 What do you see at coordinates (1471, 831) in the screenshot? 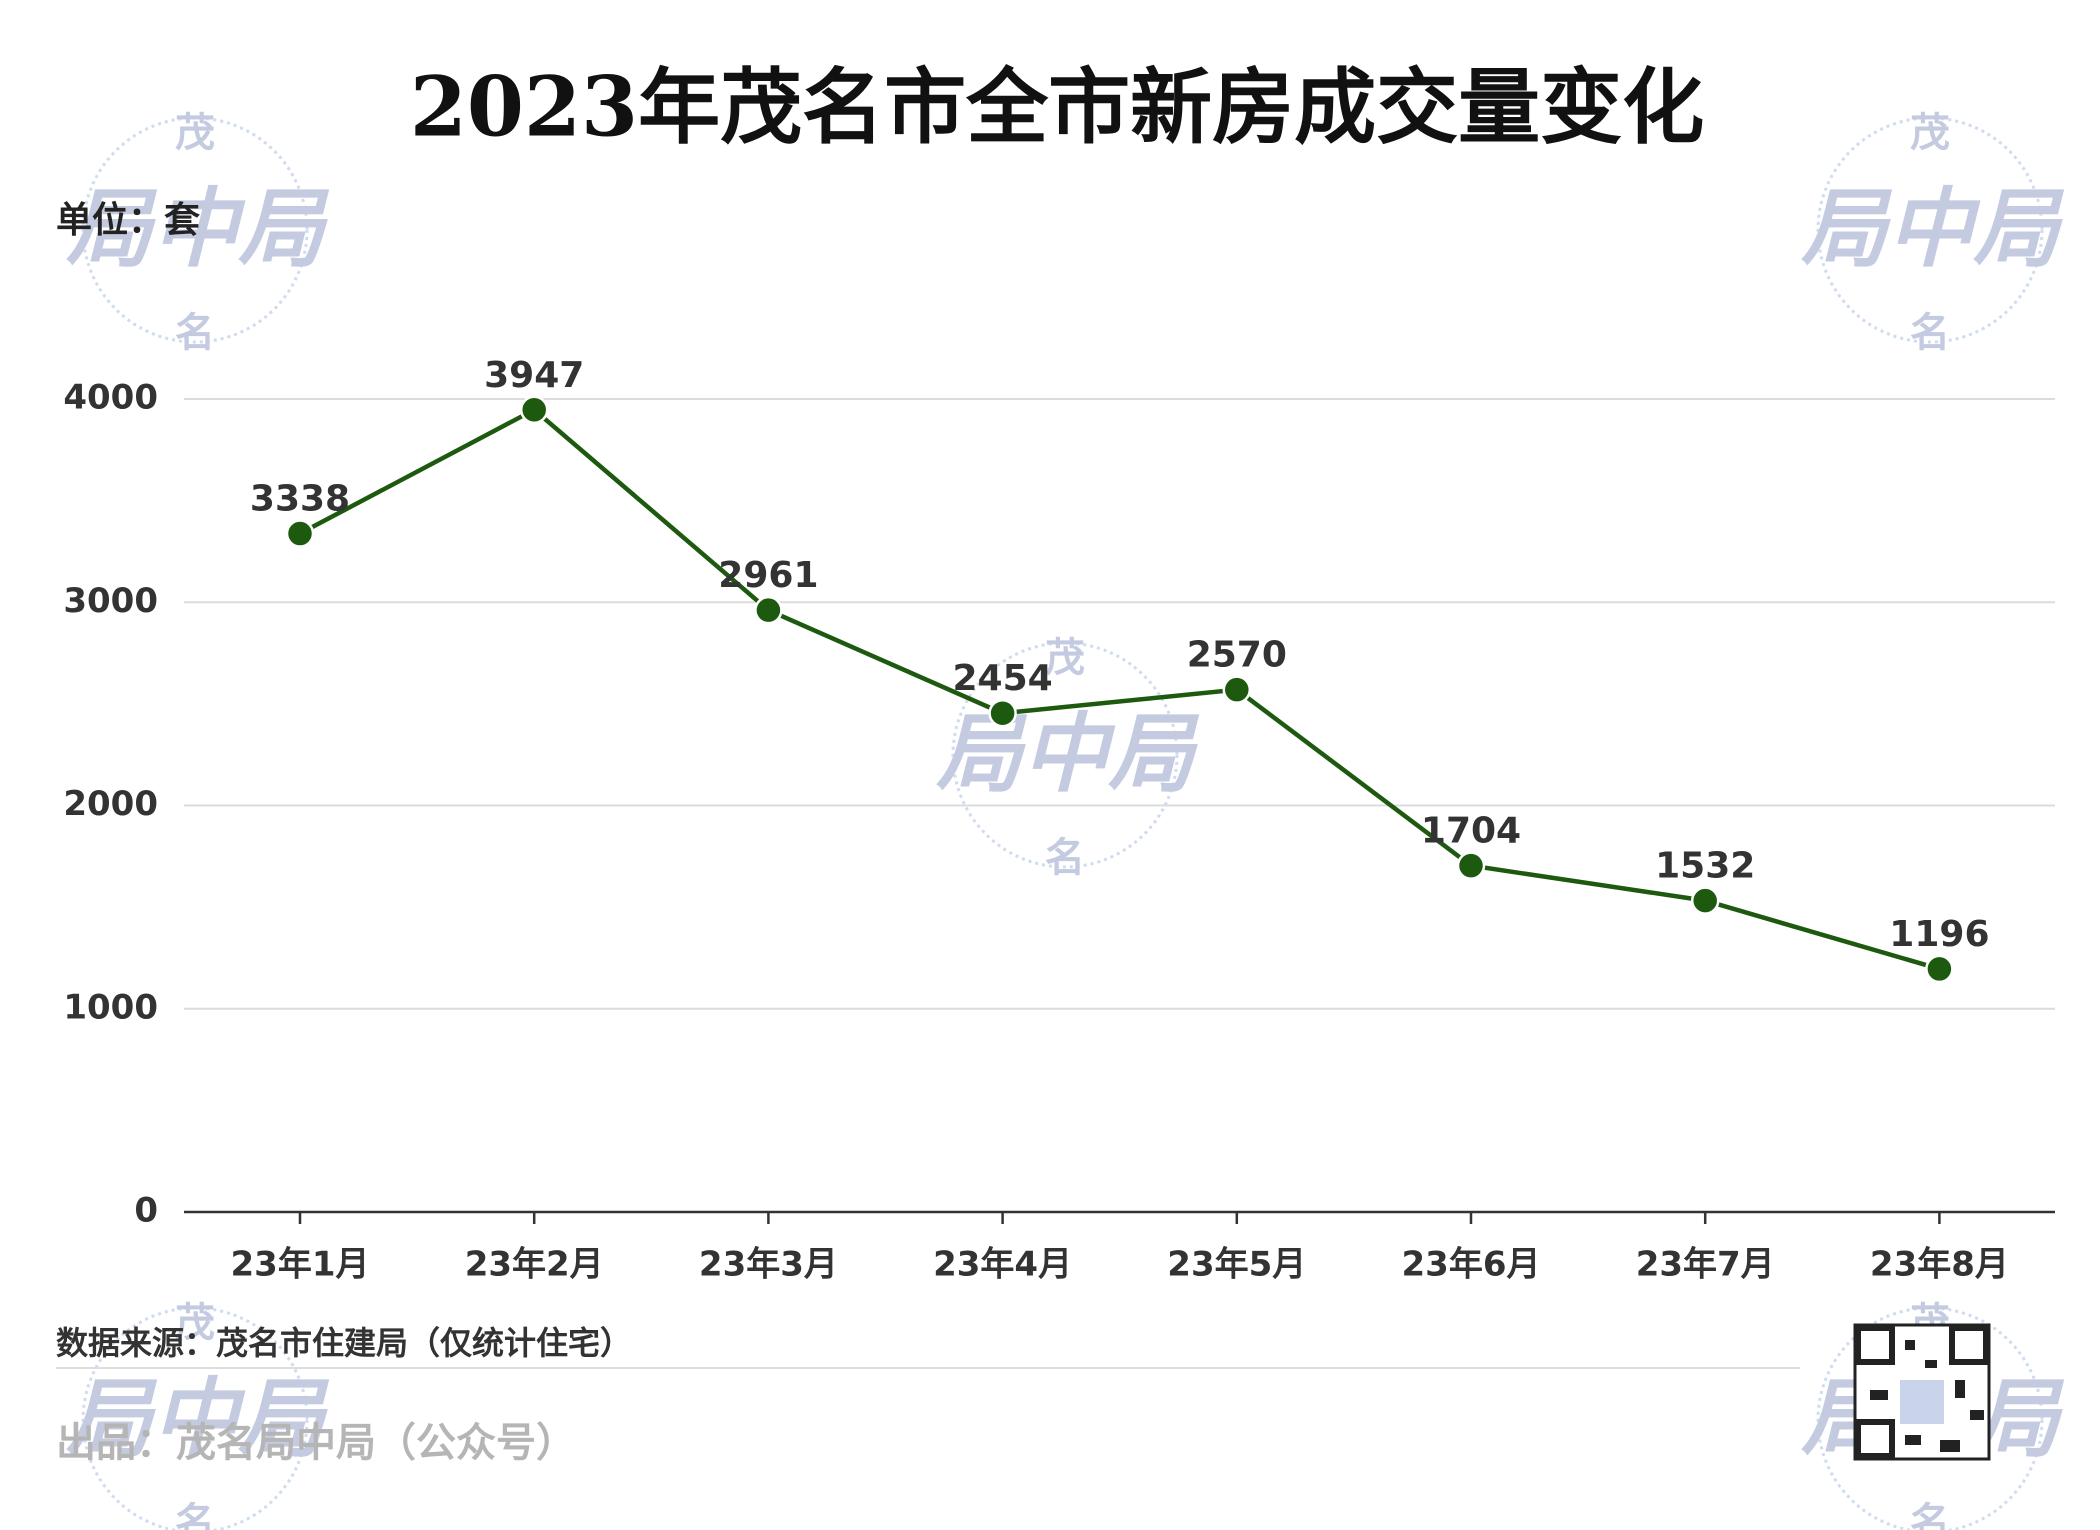
I see `data-label: 1704` at bounding box center [1471, 831].